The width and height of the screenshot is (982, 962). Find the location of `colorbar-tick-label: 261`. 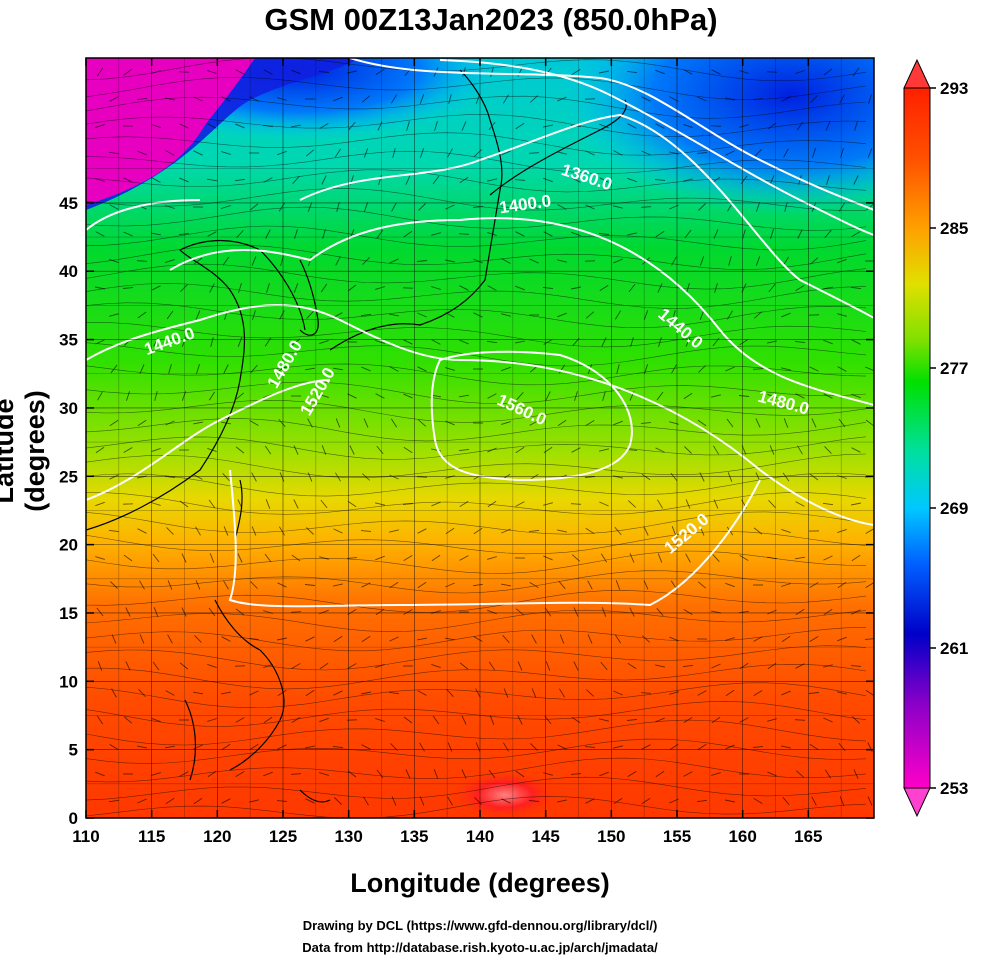

colorbar-tick-label: 261 is located at coordinates (954, 648).